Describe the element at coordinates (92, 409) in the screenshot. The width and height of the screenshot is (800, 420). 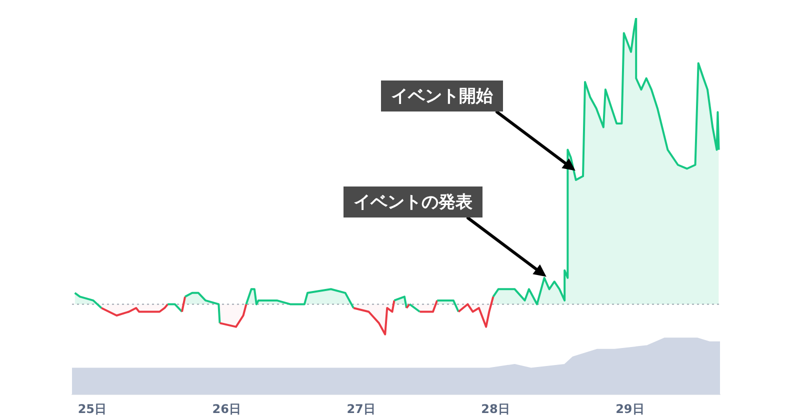
I see `x-tick-label: 25日` at that location.